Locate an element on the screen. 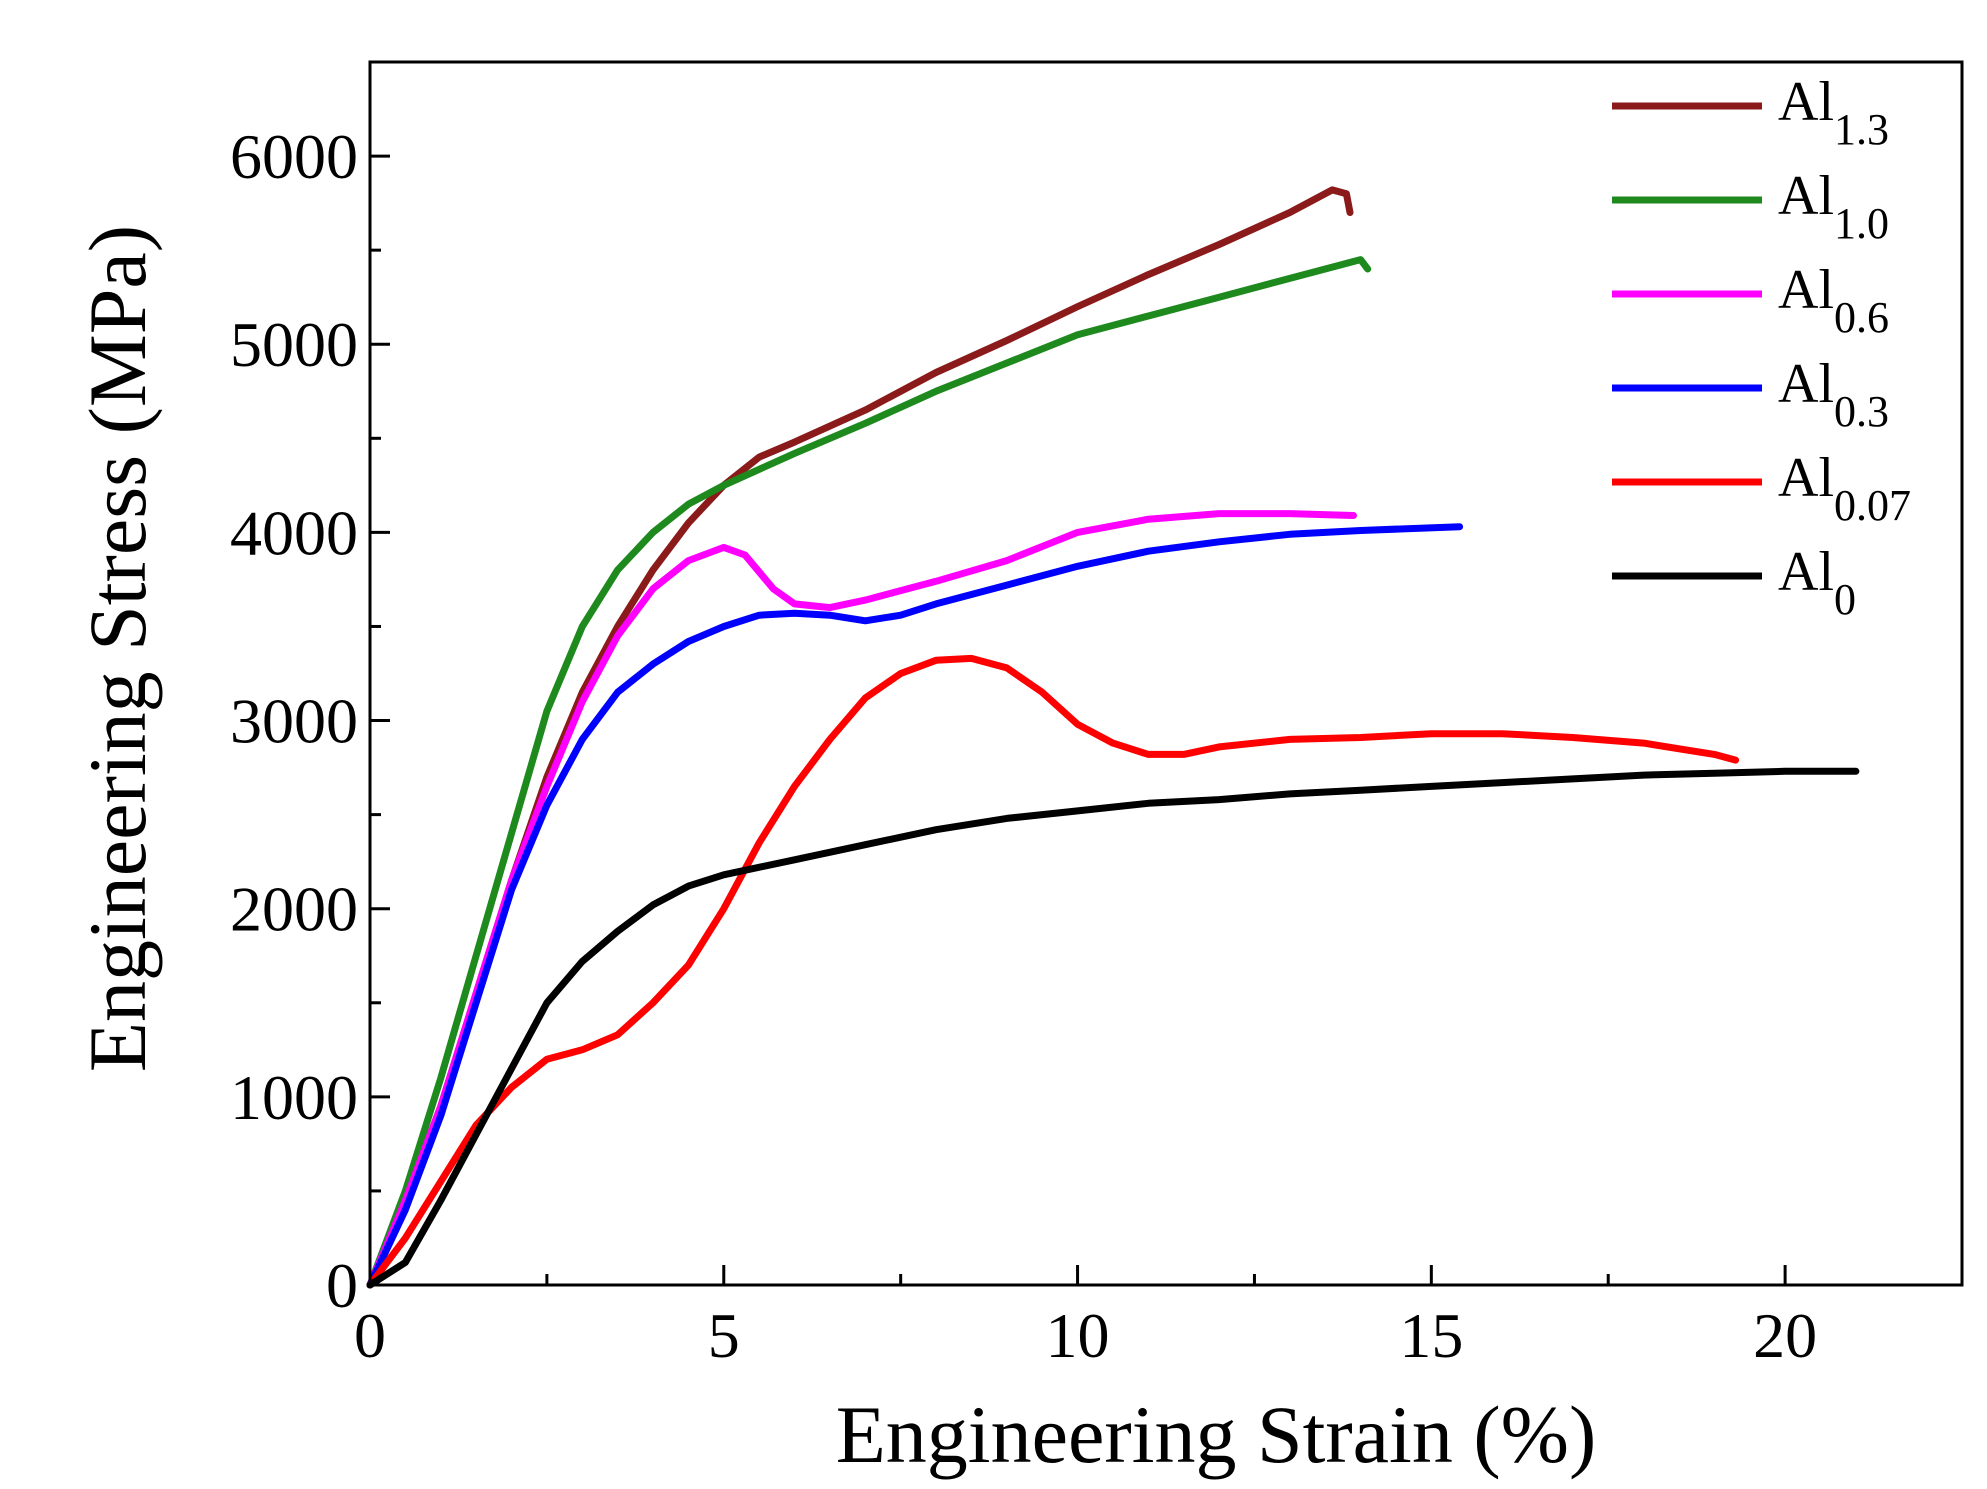 The width and height of the screenshot is (1987, 1489). y-tick-label: 0 is located at coordinates (342, 1285).